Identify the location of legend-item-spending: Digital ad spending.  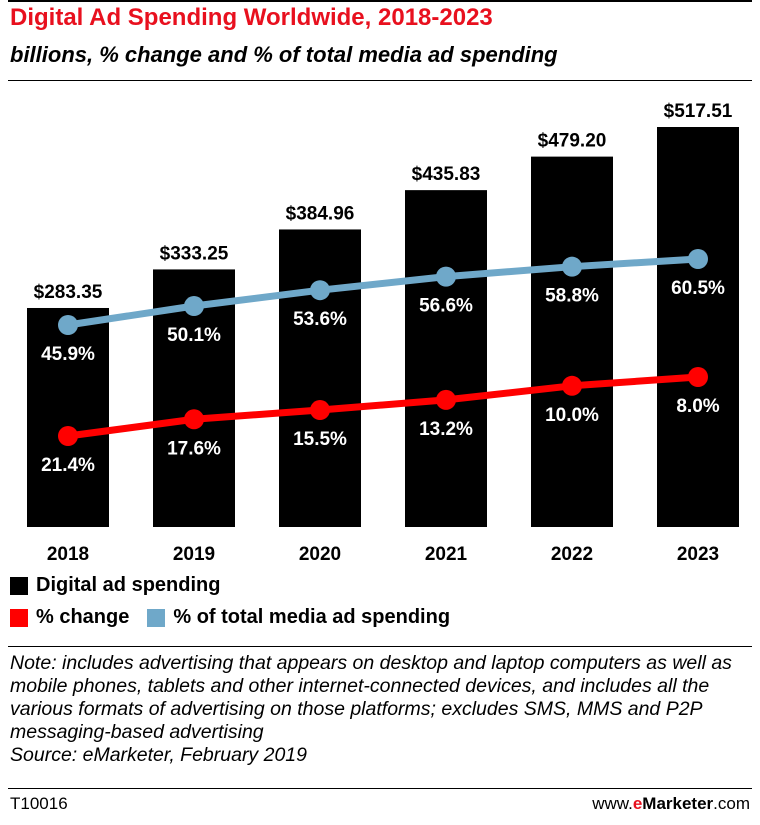
(115, 585).